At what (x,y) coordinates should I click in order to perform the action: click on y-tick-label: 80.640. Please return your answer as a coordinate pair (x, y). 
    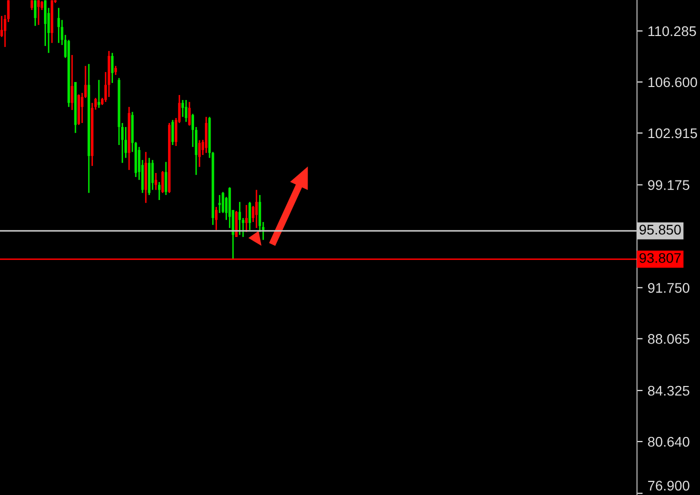
    Looking at the image, I should click on (669, 441).